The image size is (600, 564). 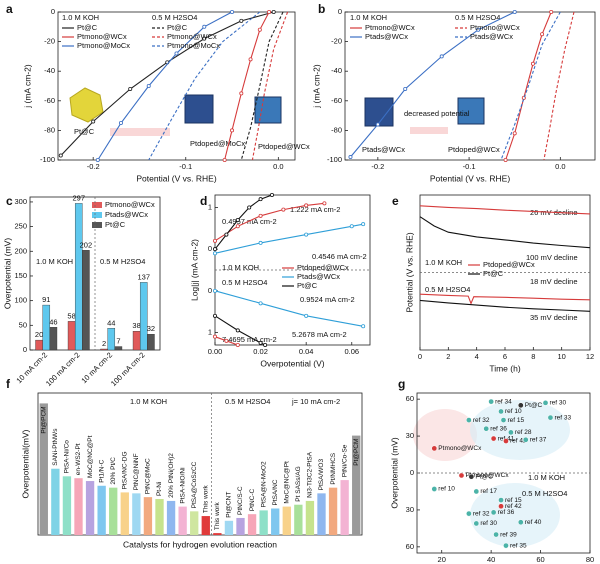 I want to click on point-label: ref 36, so click(x=506, y=512).